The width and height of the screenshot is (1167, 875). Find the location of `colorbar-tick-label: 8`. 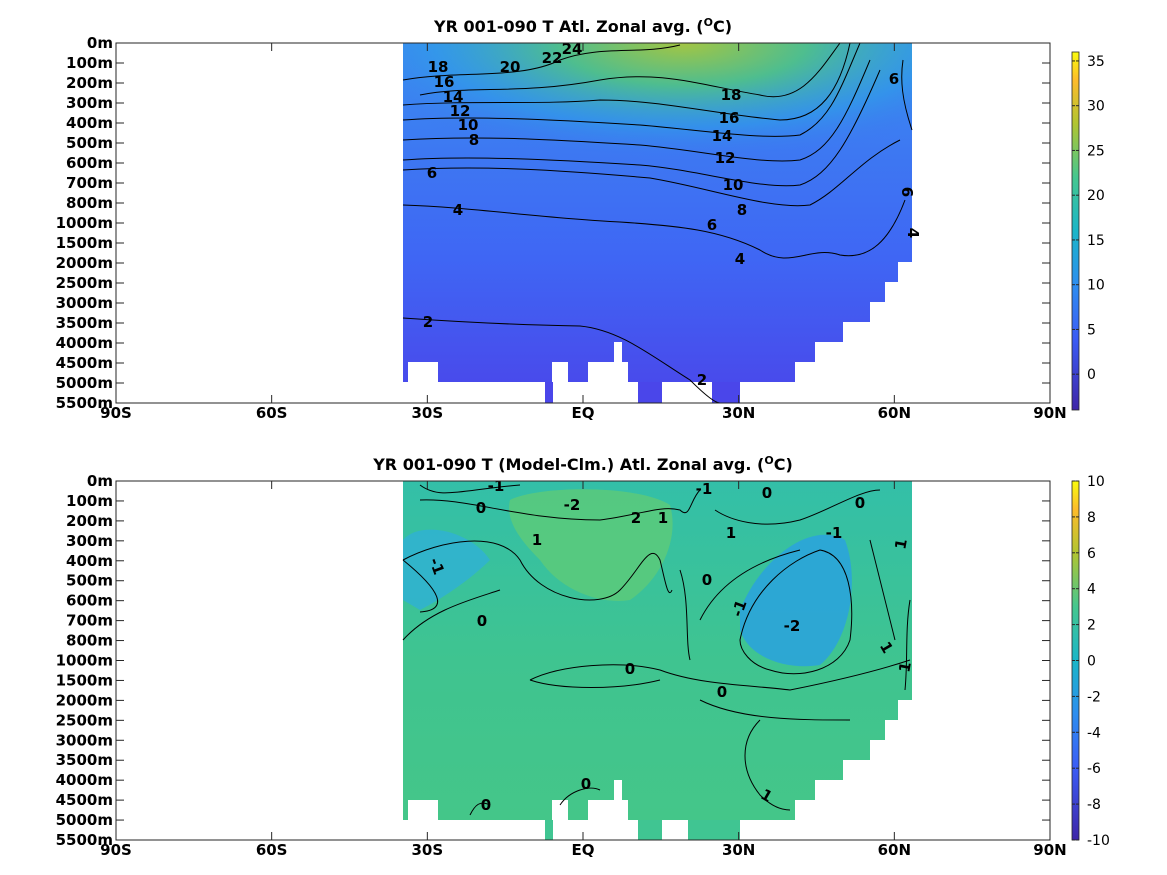

colorbar-tick-label: 8 is located at coordinates (1091, 518).